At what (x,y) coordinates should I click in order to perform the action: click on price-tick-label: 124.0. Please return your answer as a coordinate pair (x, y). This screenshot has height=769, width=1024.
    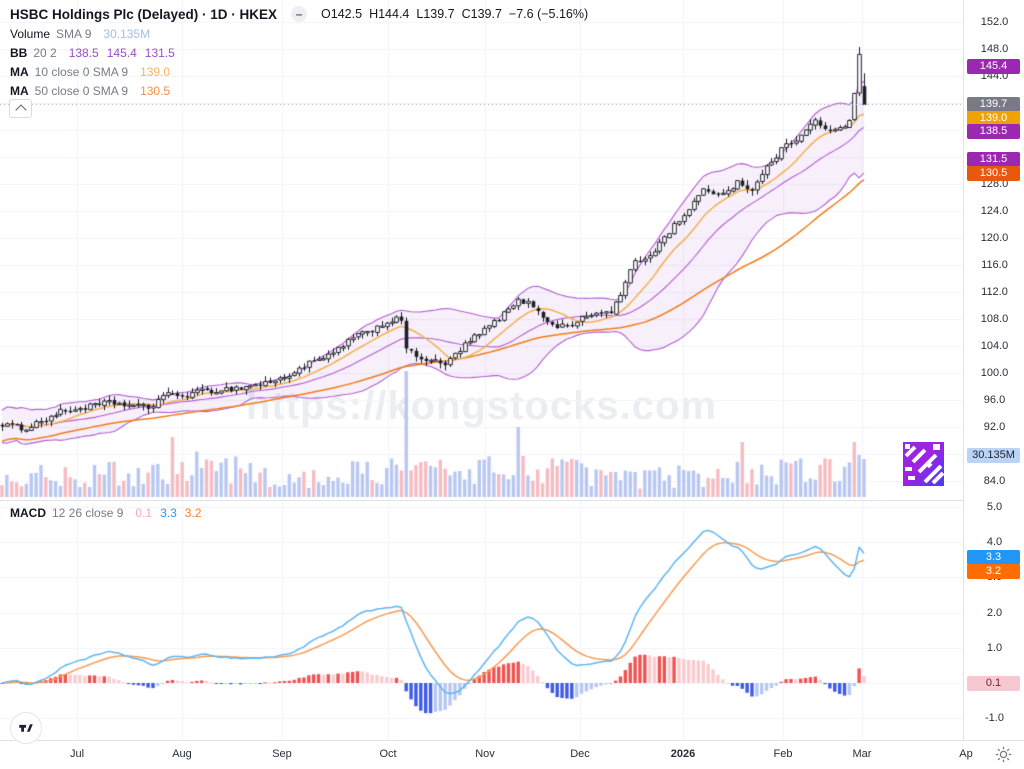
    Looking at the image, I should click on (994, 211).